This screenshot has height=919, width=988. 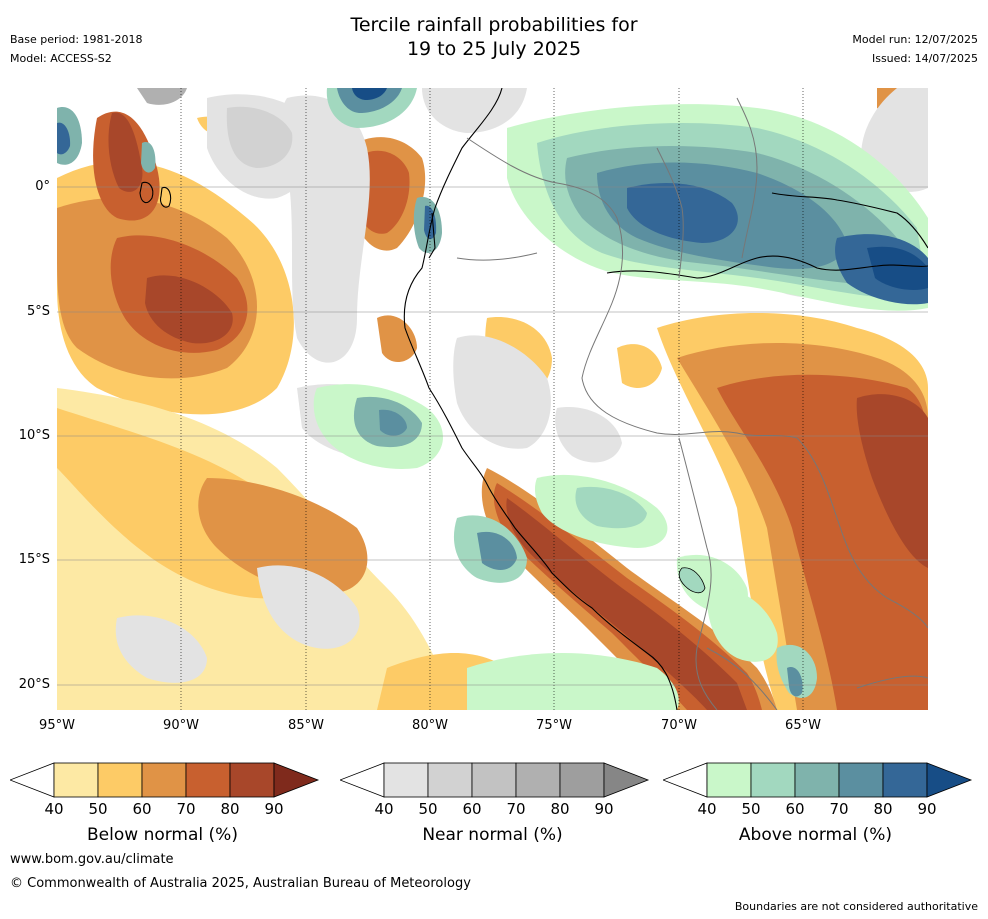 I want to click on issued-label: Issued: 14/07/2025, so click(x=924, y=58).